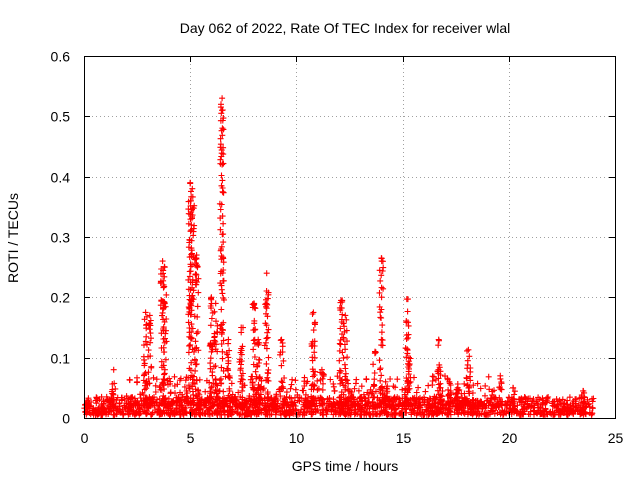  I want to click on x-tick-label: 25, so click(616, 438).